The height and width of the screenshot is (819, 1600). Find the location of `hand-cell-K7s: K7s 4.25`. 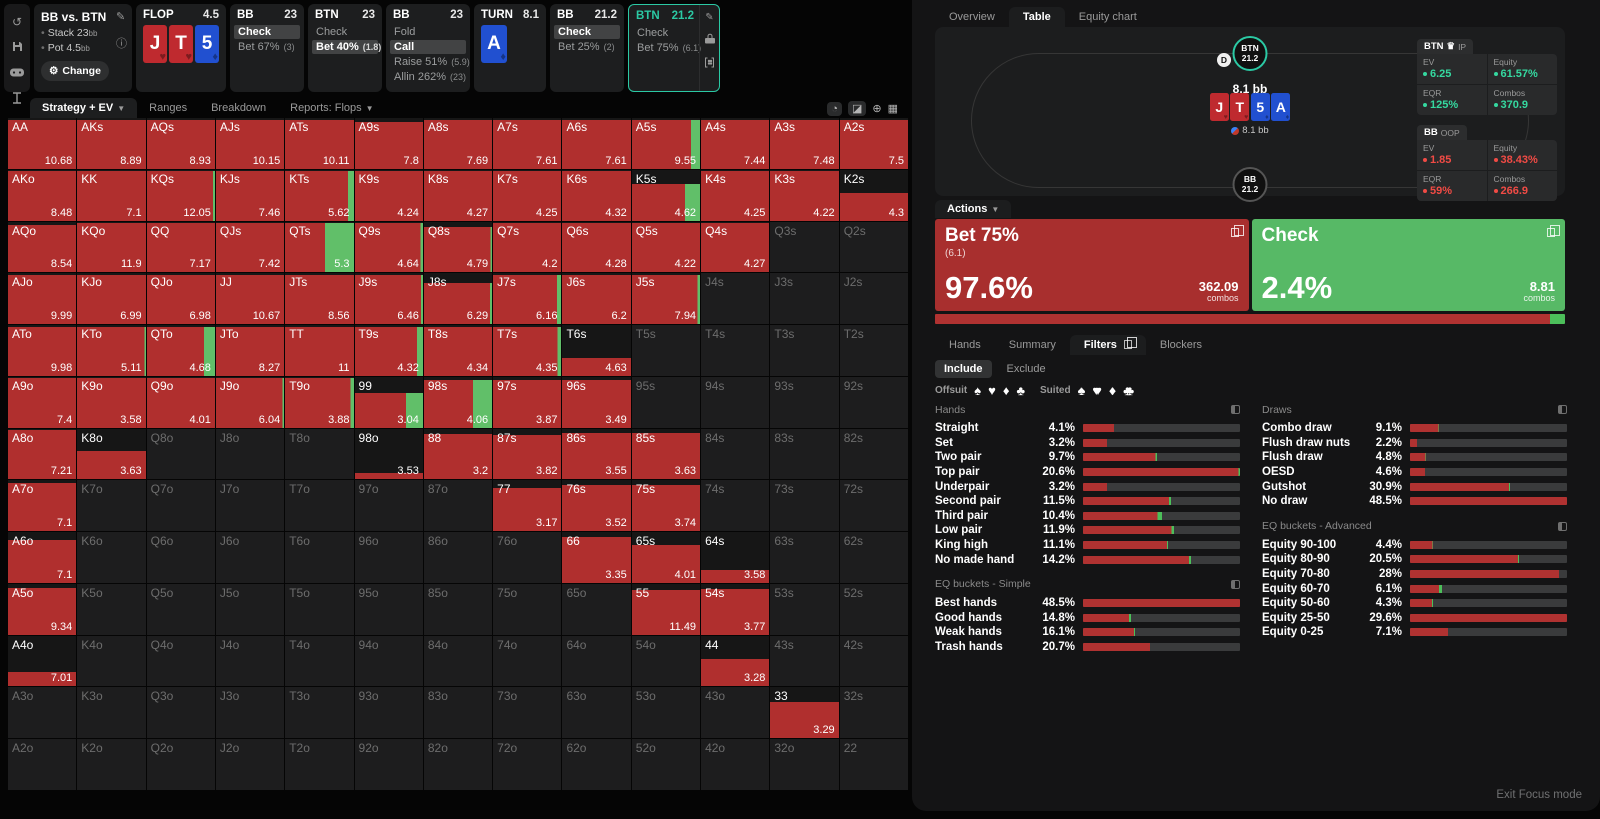

hand-cell-K7s: K7s 4.25 is located at coordinates (527, 195).